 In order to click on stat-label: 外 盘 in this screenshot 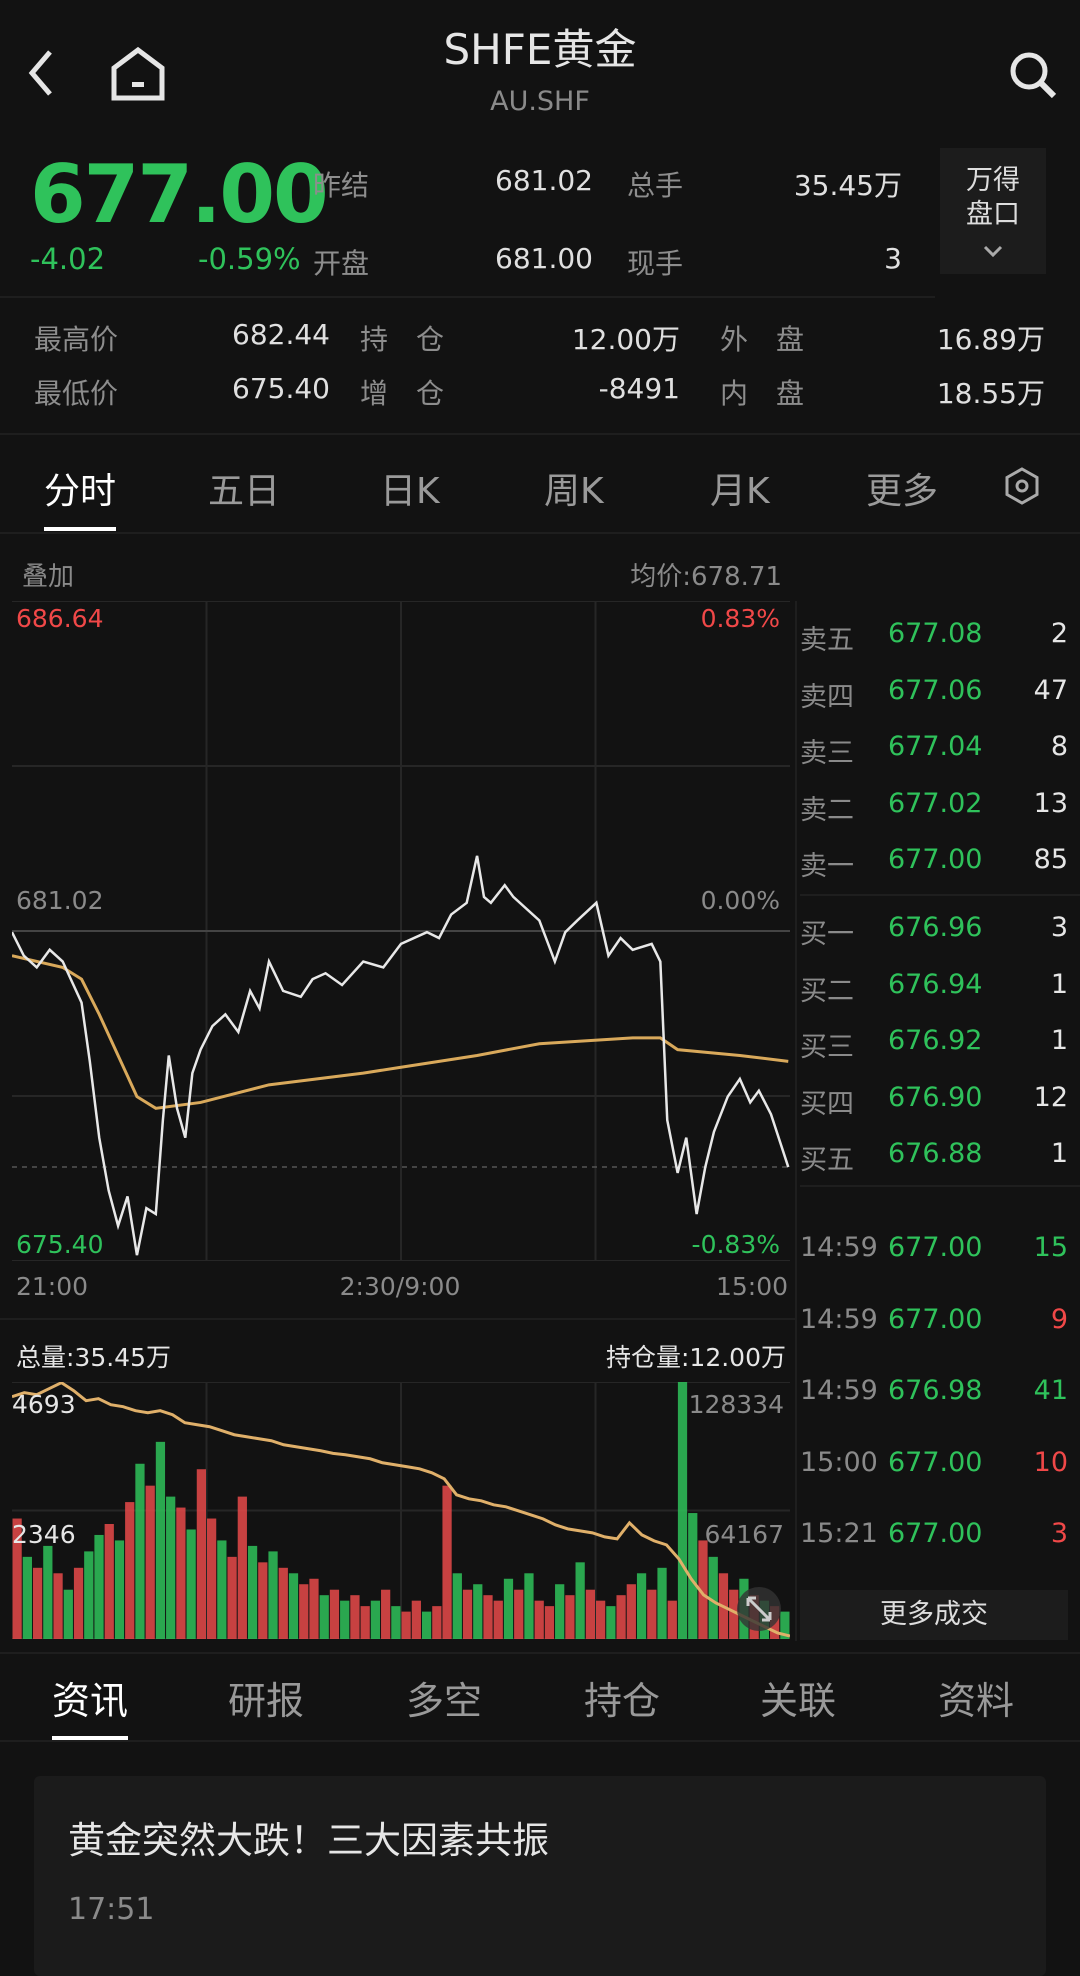, I will do `click(762, 339)`.